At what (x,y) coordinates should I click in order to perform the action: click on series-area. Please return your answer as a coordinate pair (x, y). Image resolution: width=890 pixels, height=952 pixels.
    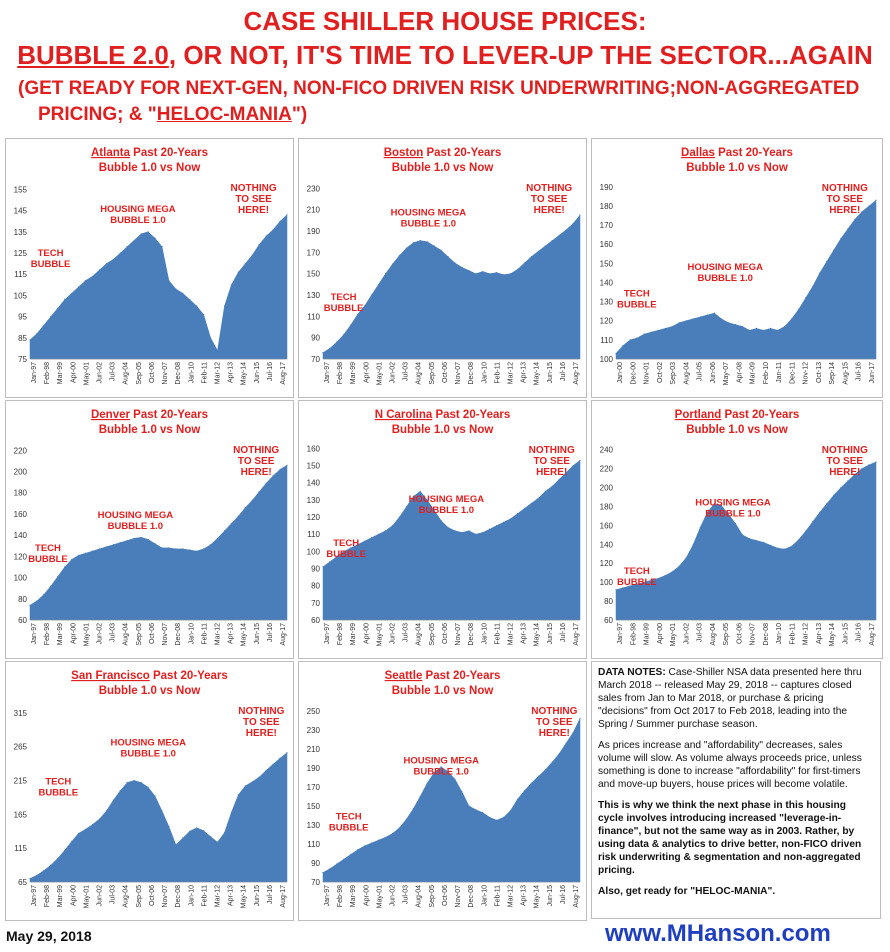
    Looking at the image, I should click on (158, 287).